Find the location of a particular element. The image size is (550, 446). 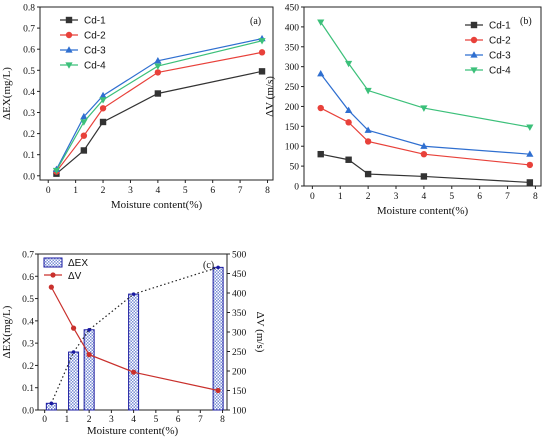

y-tick-label: 0.5 is located at coordinates (28, 300).